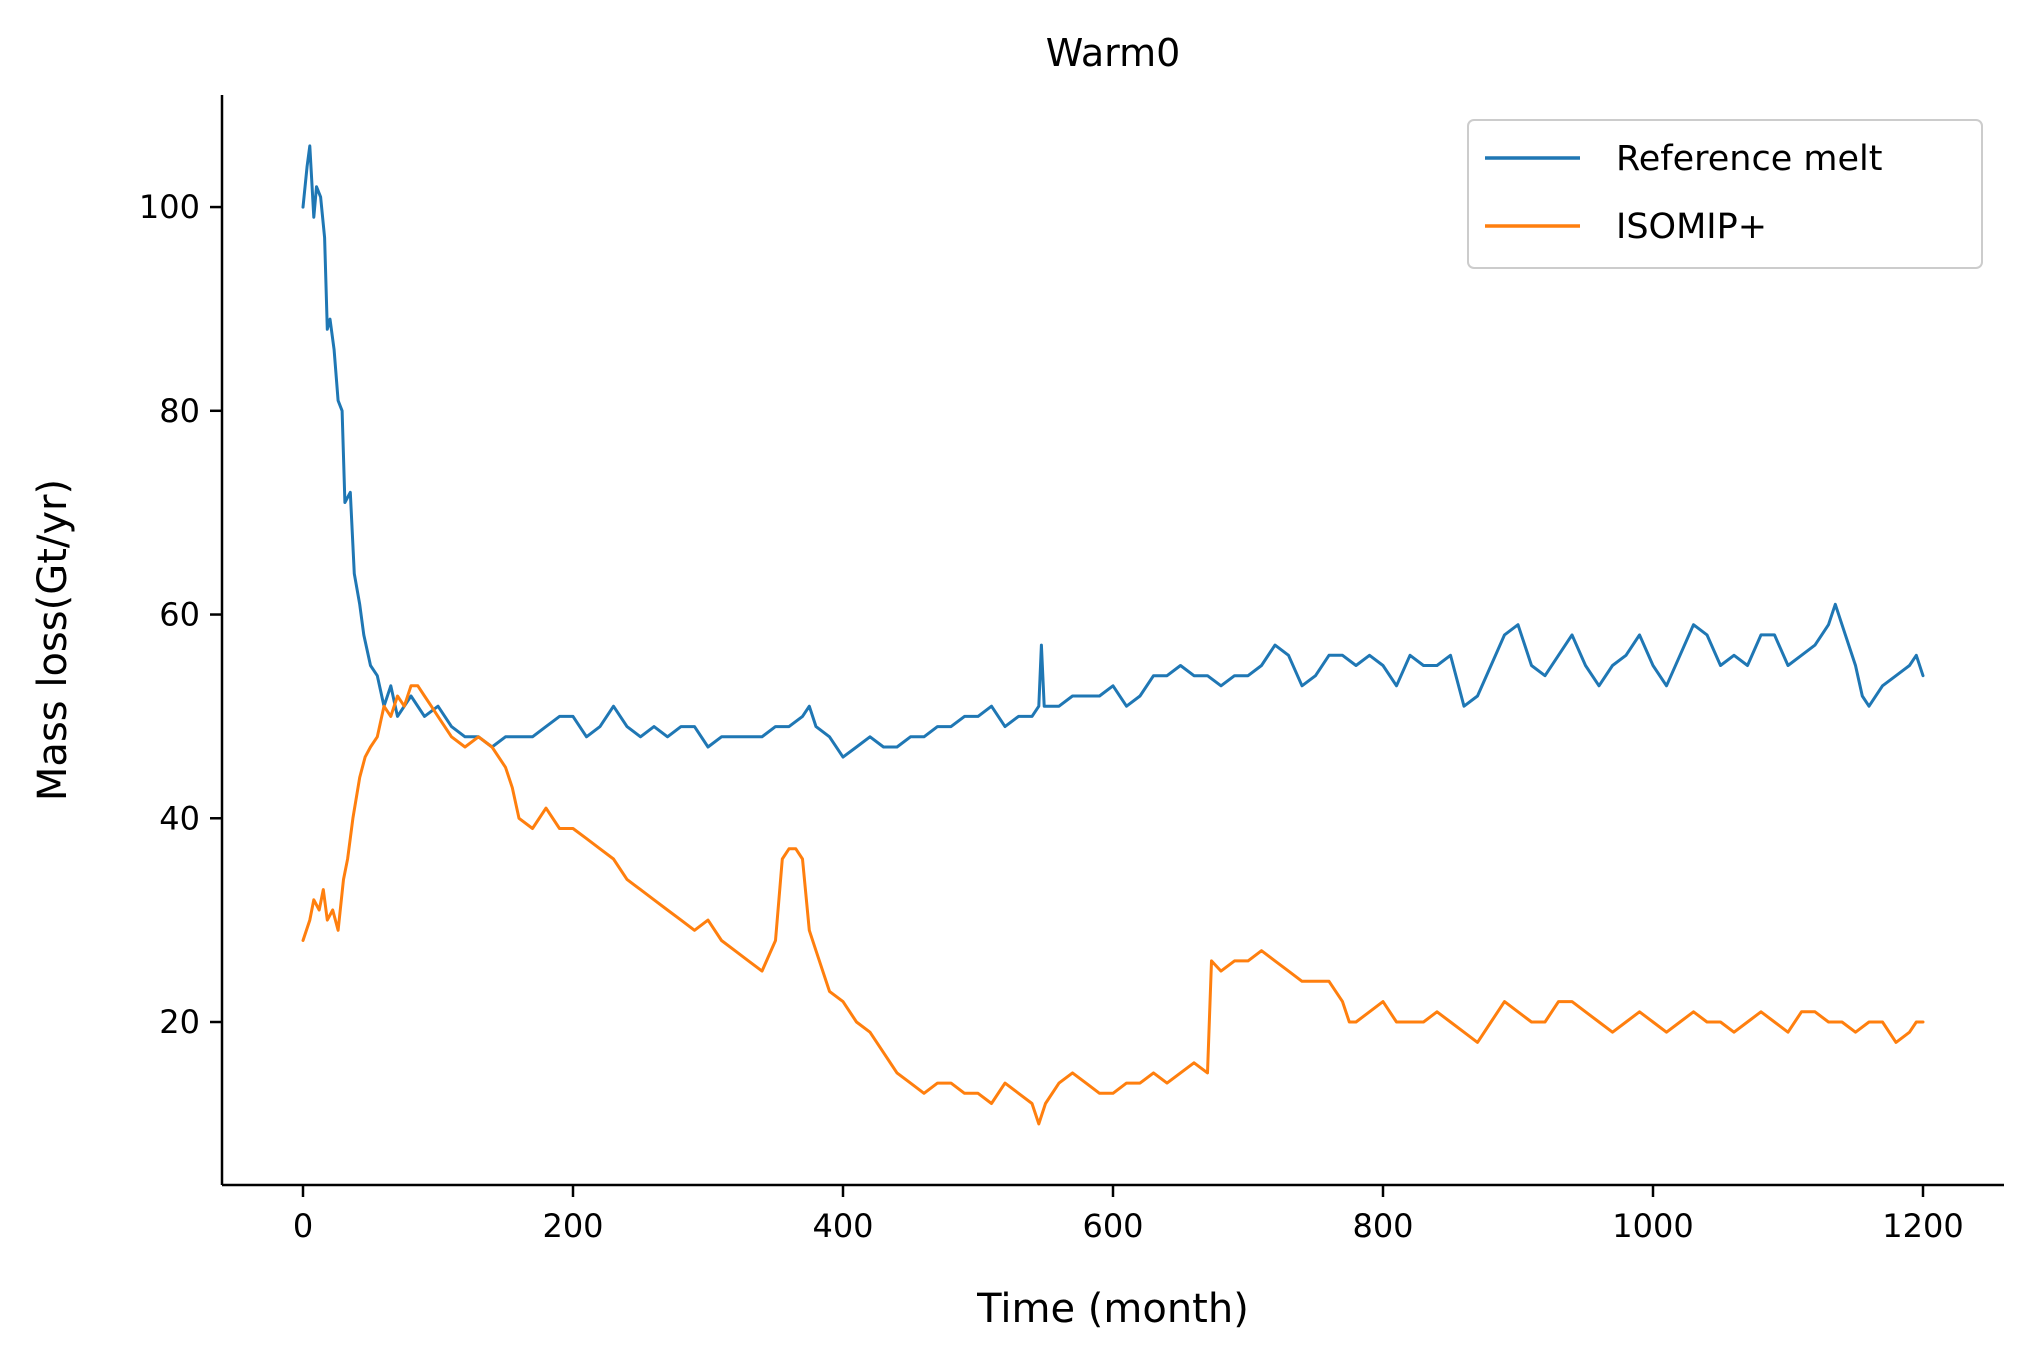 The image size is (2028, 1361). I want to click on legend: Reference melt ISOMIP+, so click(1725, 194).